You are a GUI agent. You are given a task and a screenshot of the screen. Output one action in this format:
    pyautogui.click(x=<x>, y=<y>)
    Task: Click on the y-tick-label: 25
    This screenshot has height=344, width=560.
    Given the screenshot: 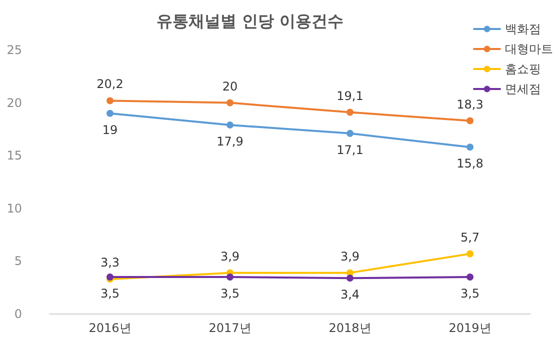 What is the action you would take?
    pyautogui.click(x=14, y=50)
    